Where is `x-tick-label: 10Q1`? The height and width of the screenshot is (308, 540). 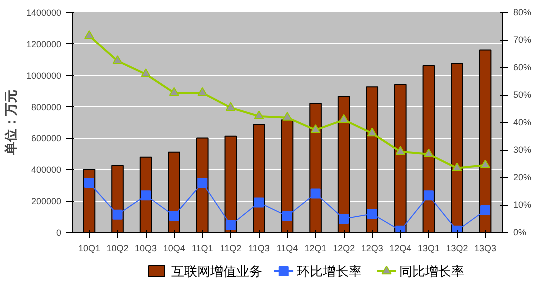 x-tick-label: 10Q1 is located at coordinates (89, 249).